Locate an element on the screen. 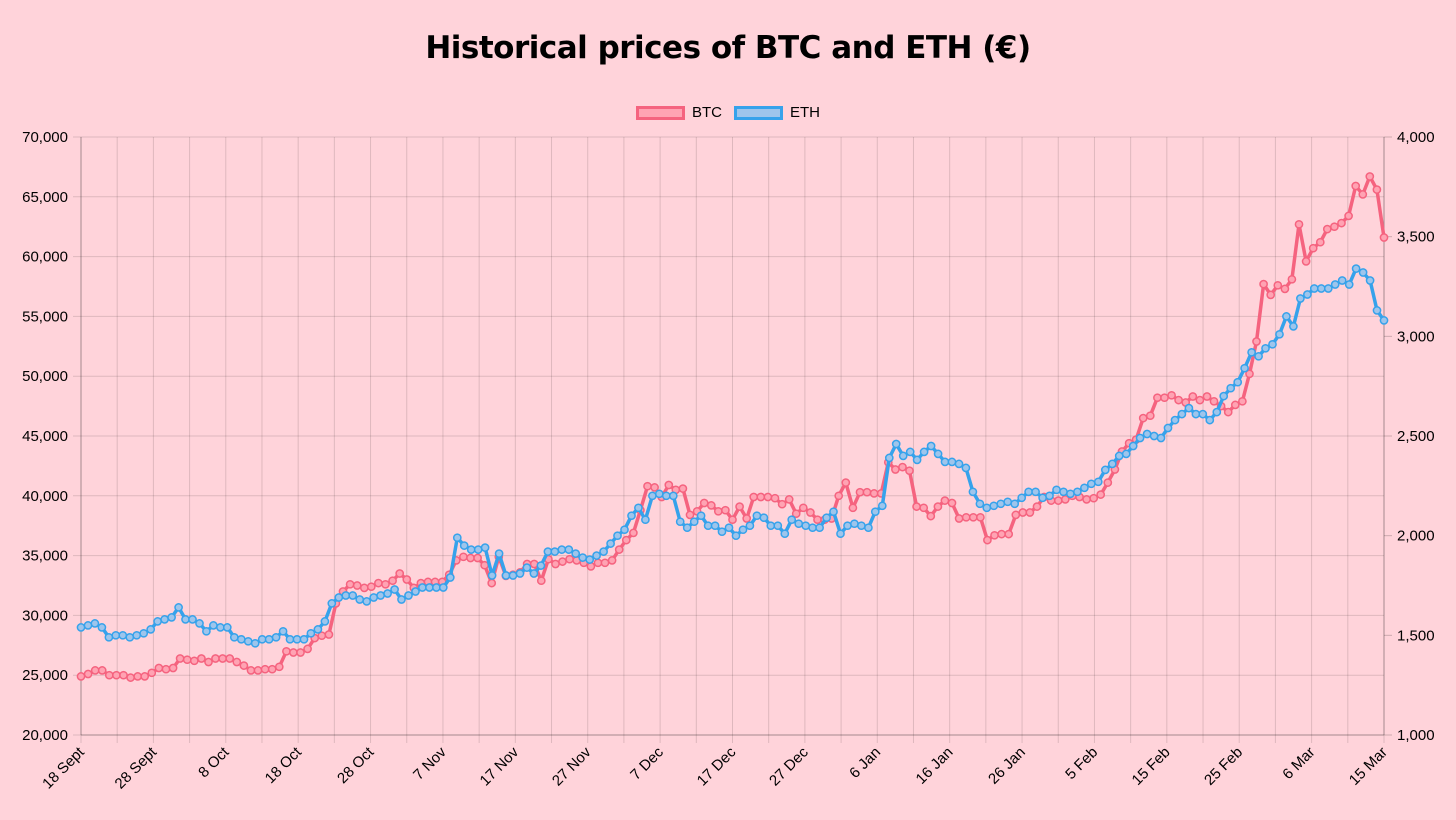  x-tick-label: 15 Mar is located at coordinates (1368, 766).